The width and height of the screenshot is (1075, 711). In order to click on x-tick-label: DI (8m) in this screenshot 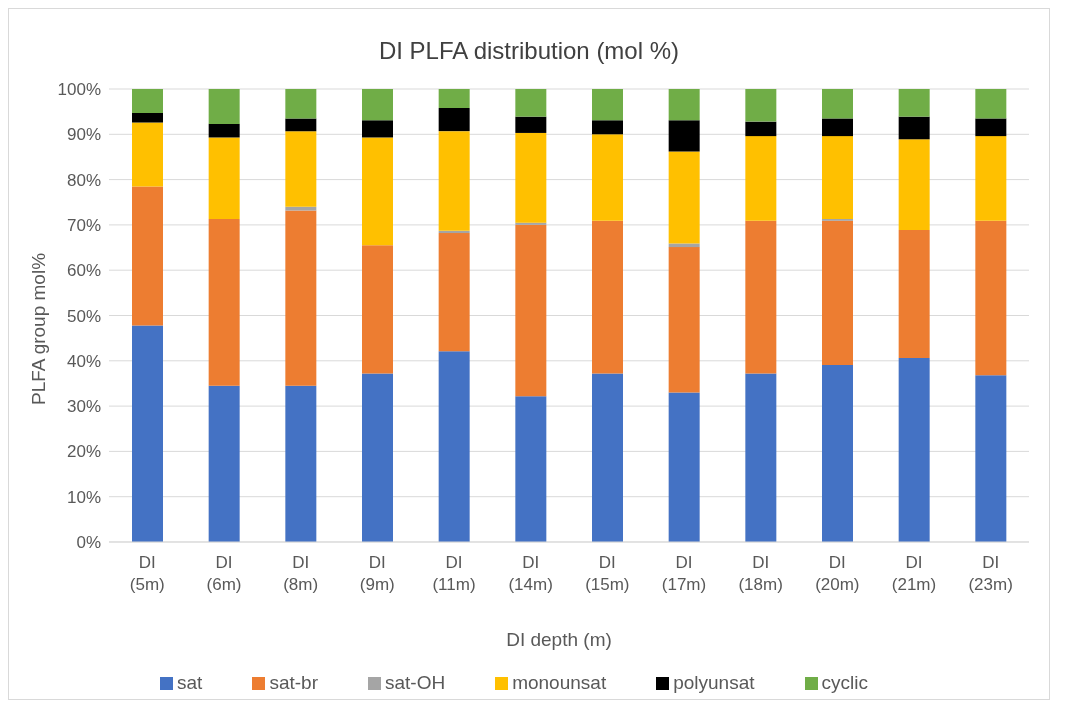, I will do `click(301, 573)`.